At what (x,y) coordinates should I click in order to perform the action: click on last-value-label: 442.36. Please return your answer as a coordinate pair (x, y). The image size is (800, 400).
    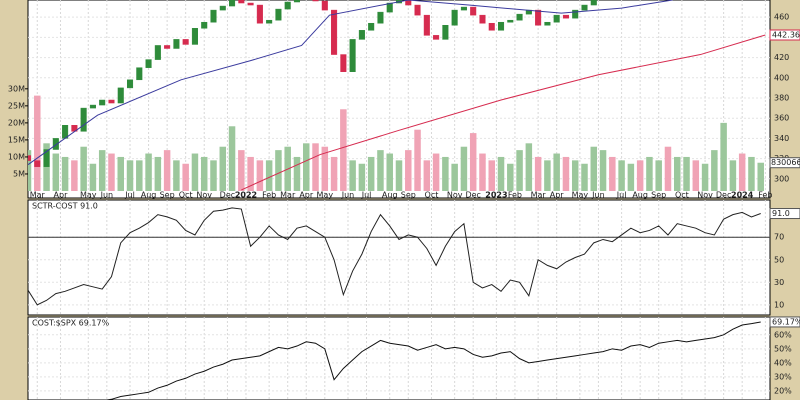
    Looking at the image, I should click on (786, 34).